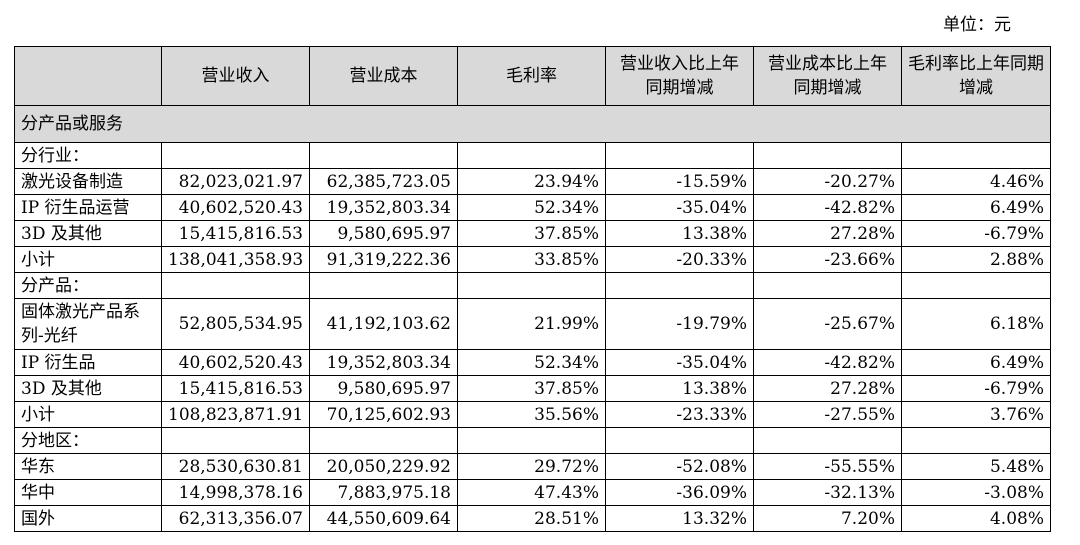  I want to click on row-label: IP 衍生品运营, so click(88, 207).